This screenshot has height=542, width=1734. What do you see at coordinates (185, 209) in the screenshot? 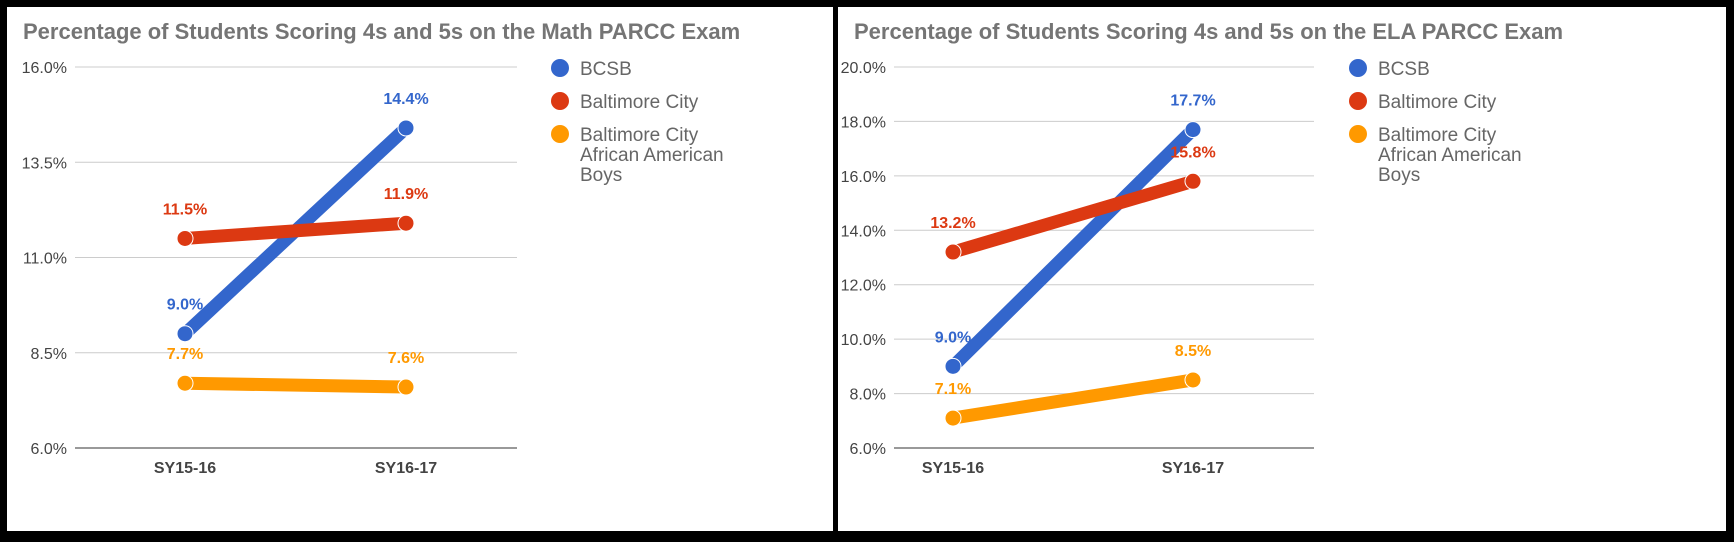
I see `data-label-baltimore-city: 11.5%` at bounding box center [185, 209].